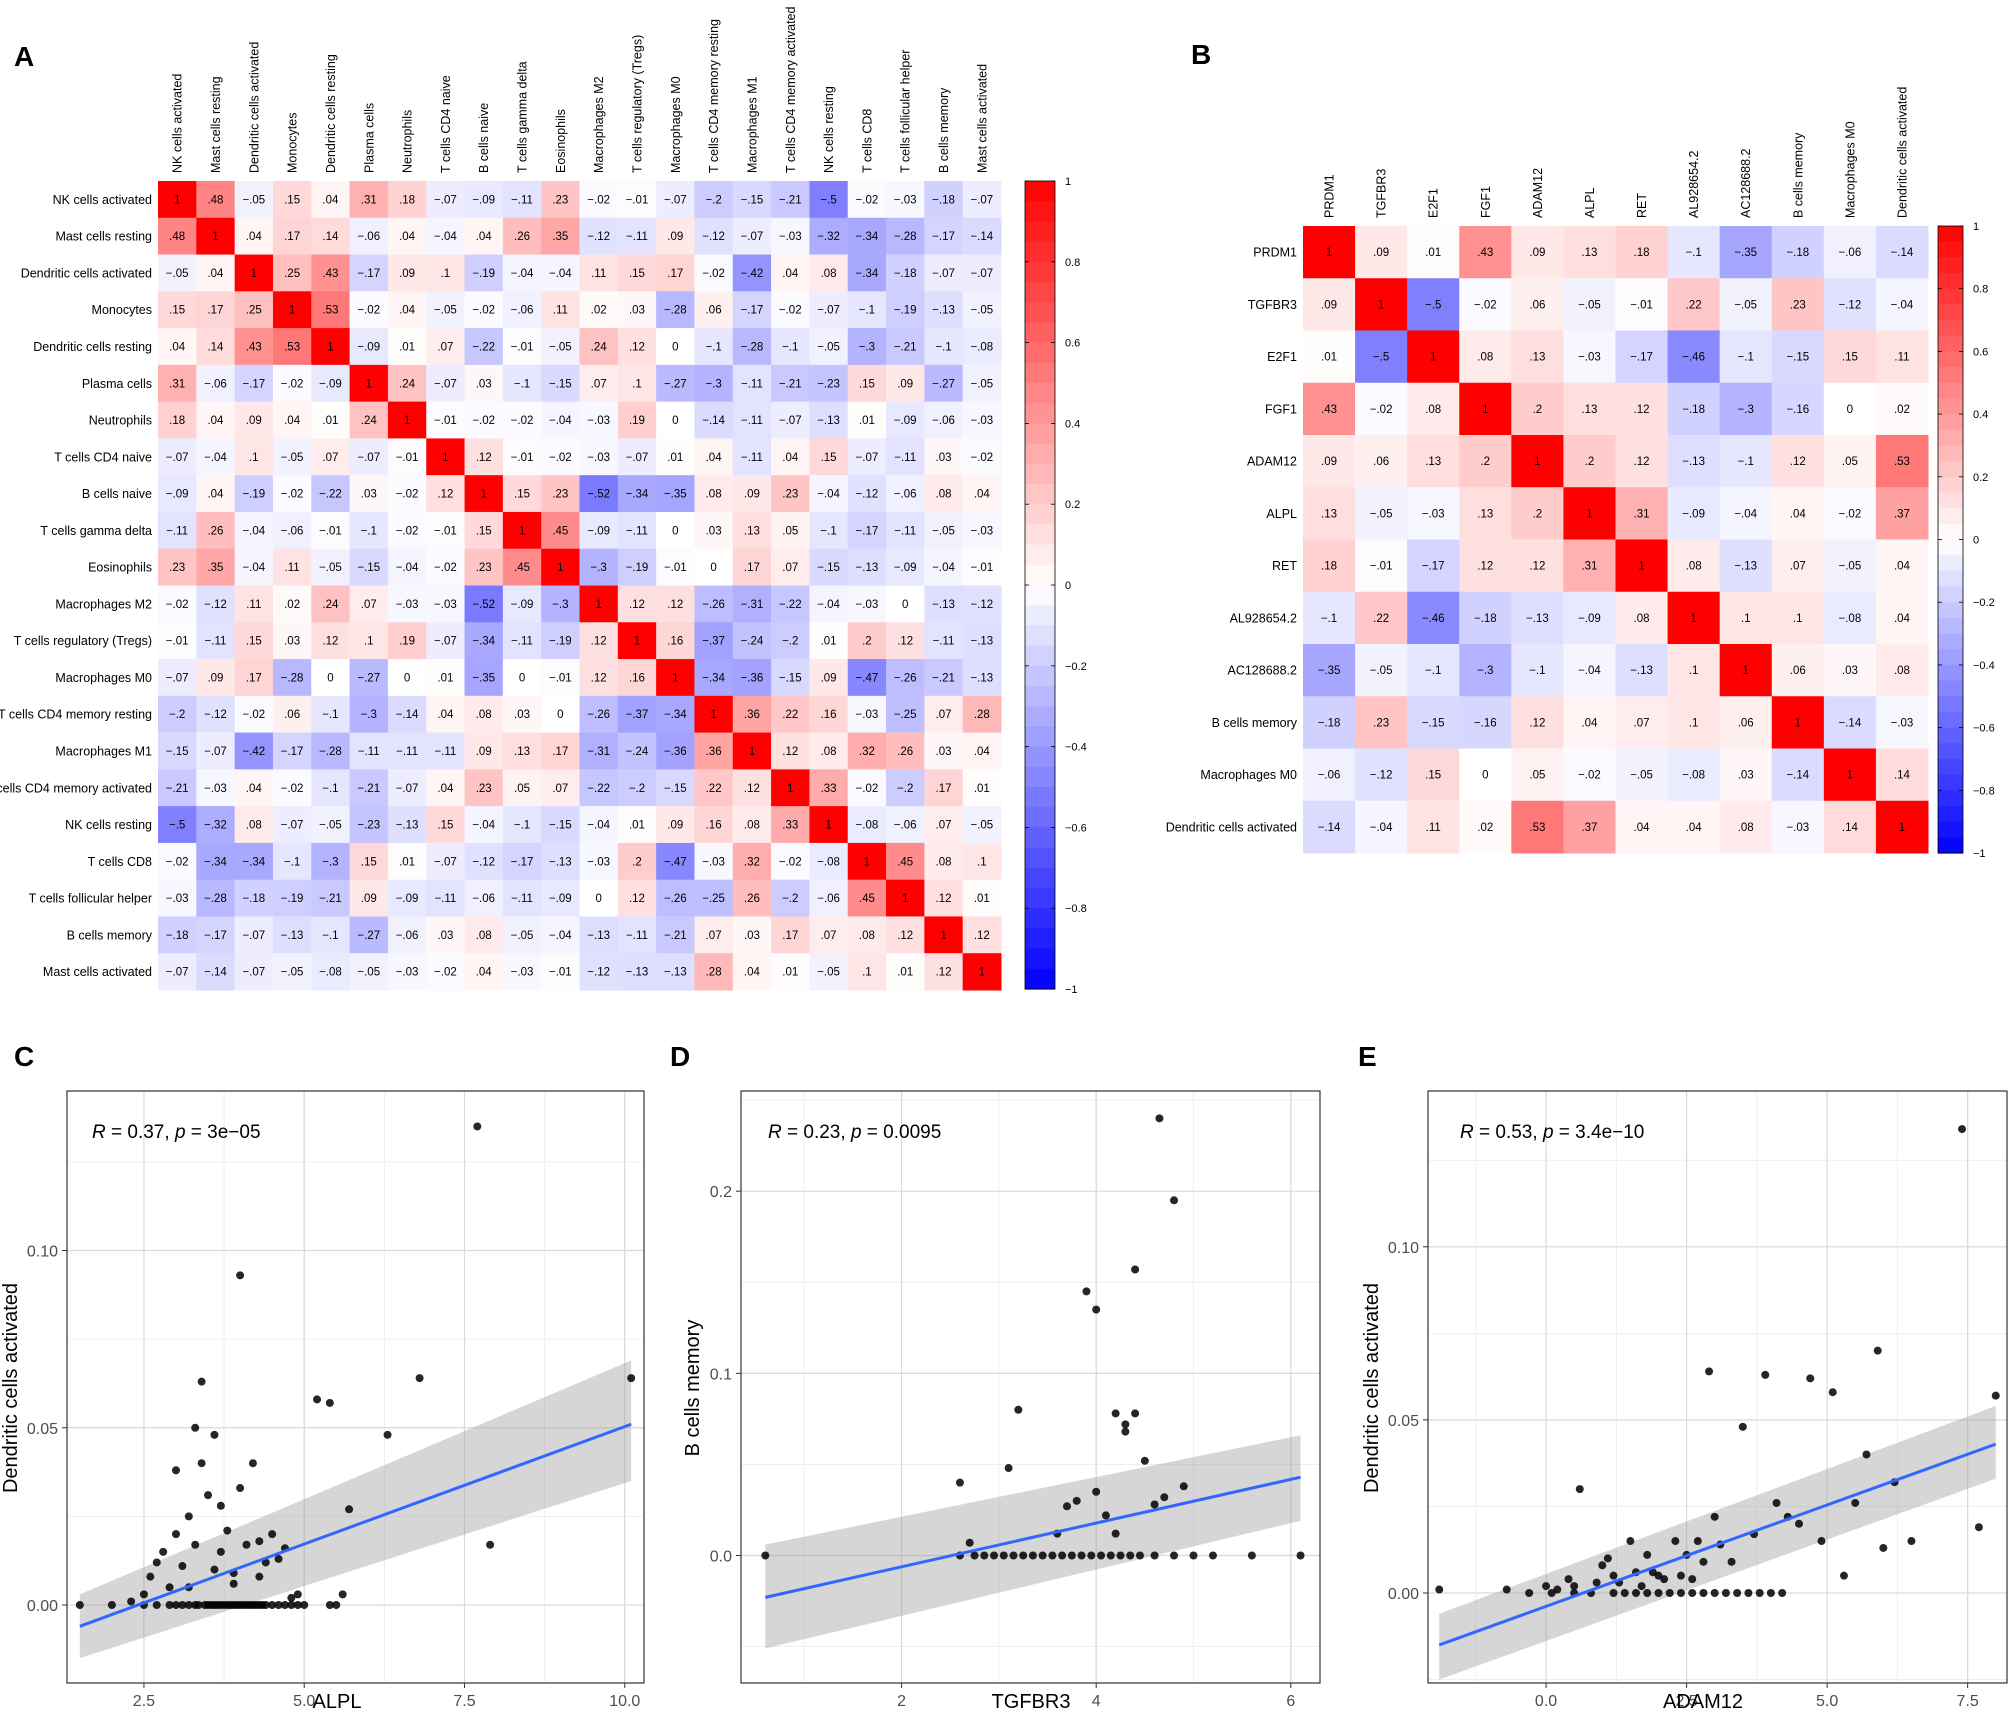 The image size is (2008, 1726). I want to click on colorbar-a: 10.80.60.40.20−0.2−0.4−0.6−0.8−1, so click(1055, 586).